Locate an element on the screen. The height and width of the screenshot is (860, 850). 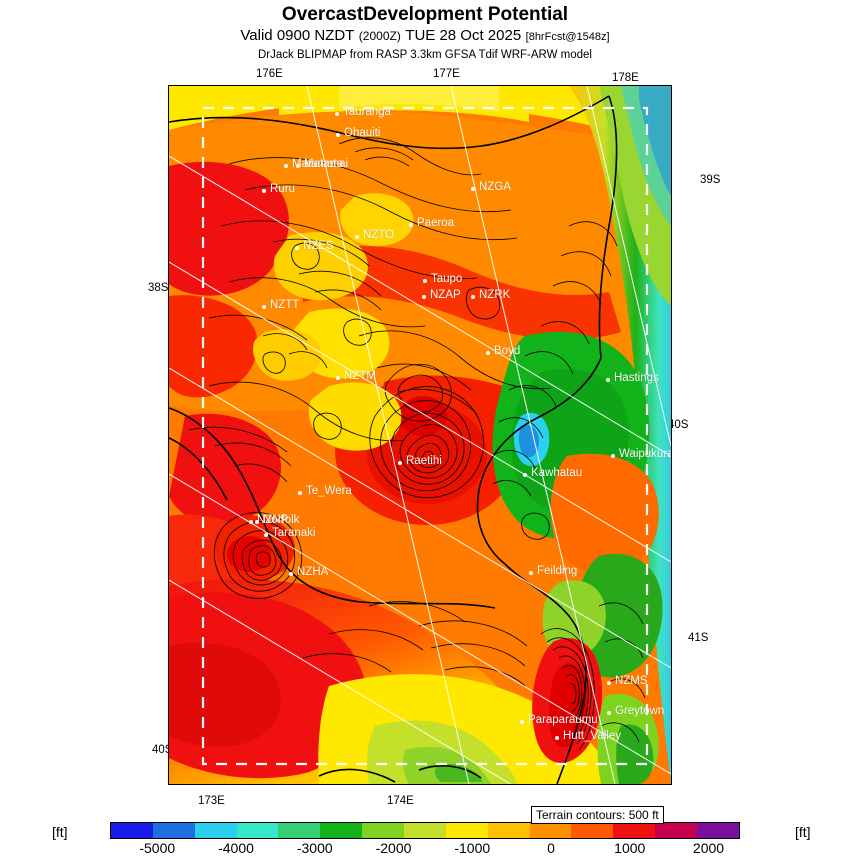
city-label: NZTT is located at coordinates (285, 305).